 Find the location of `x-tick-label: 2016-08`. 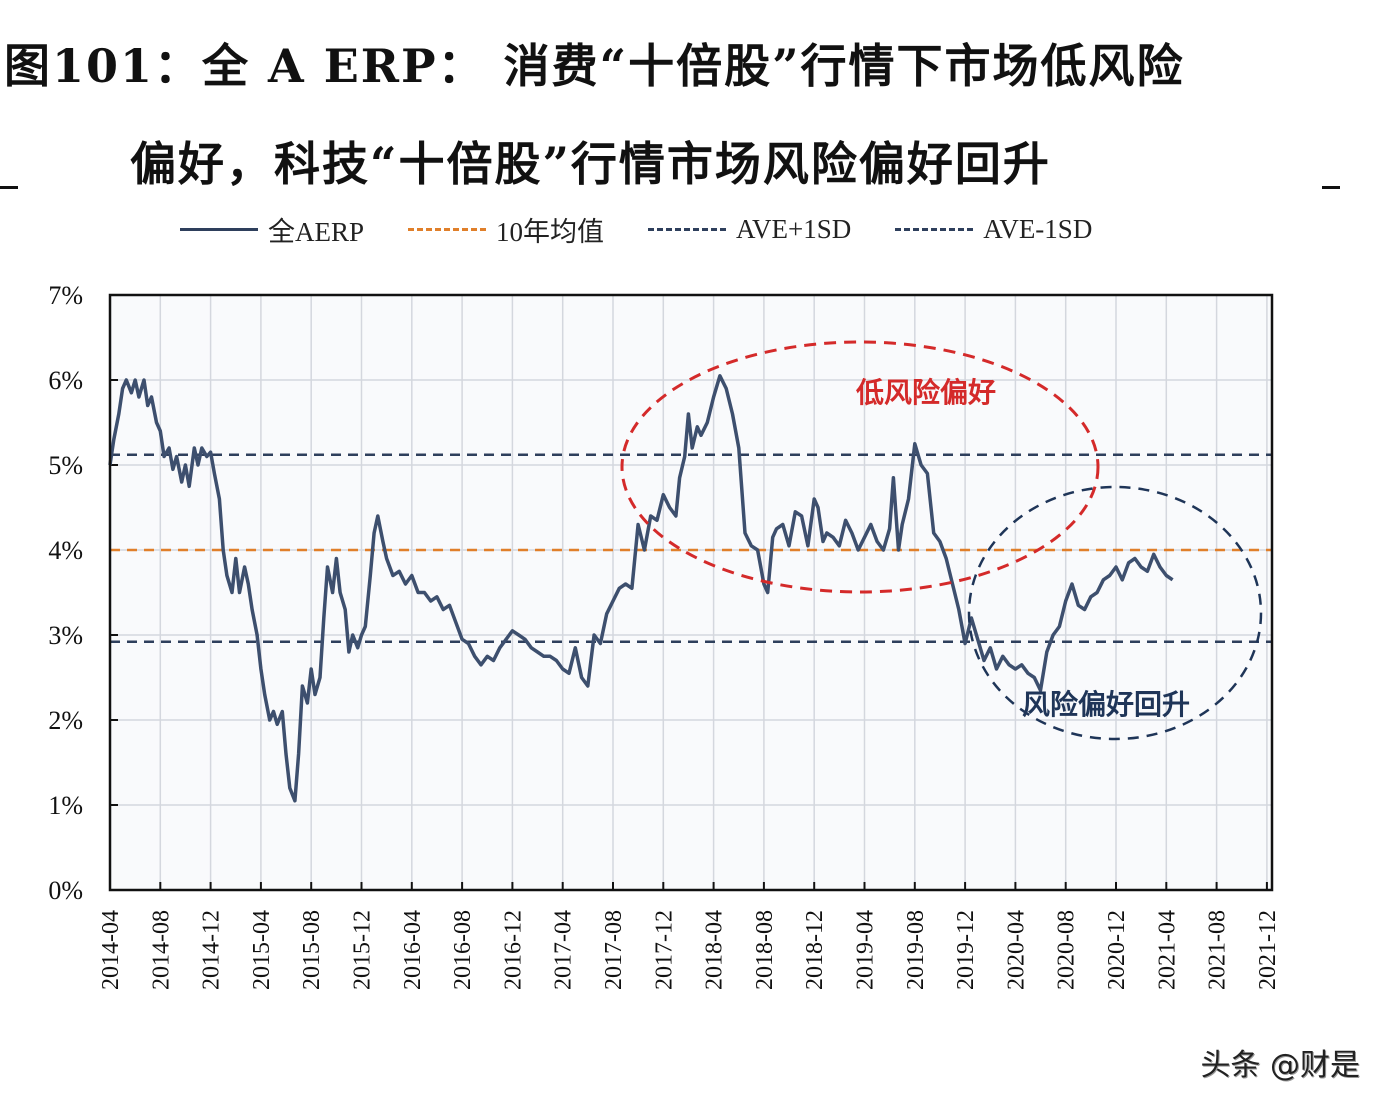

x-tick-label: 2016-08 is located at coordinates (463, 950).